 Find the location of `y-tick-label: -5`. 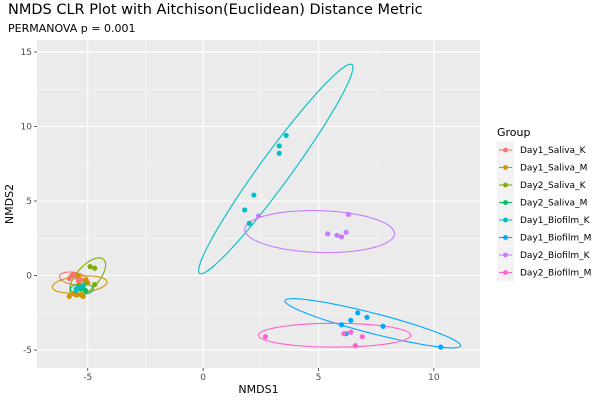

y-tick-label: -5 is located at coordinates (27, 351).